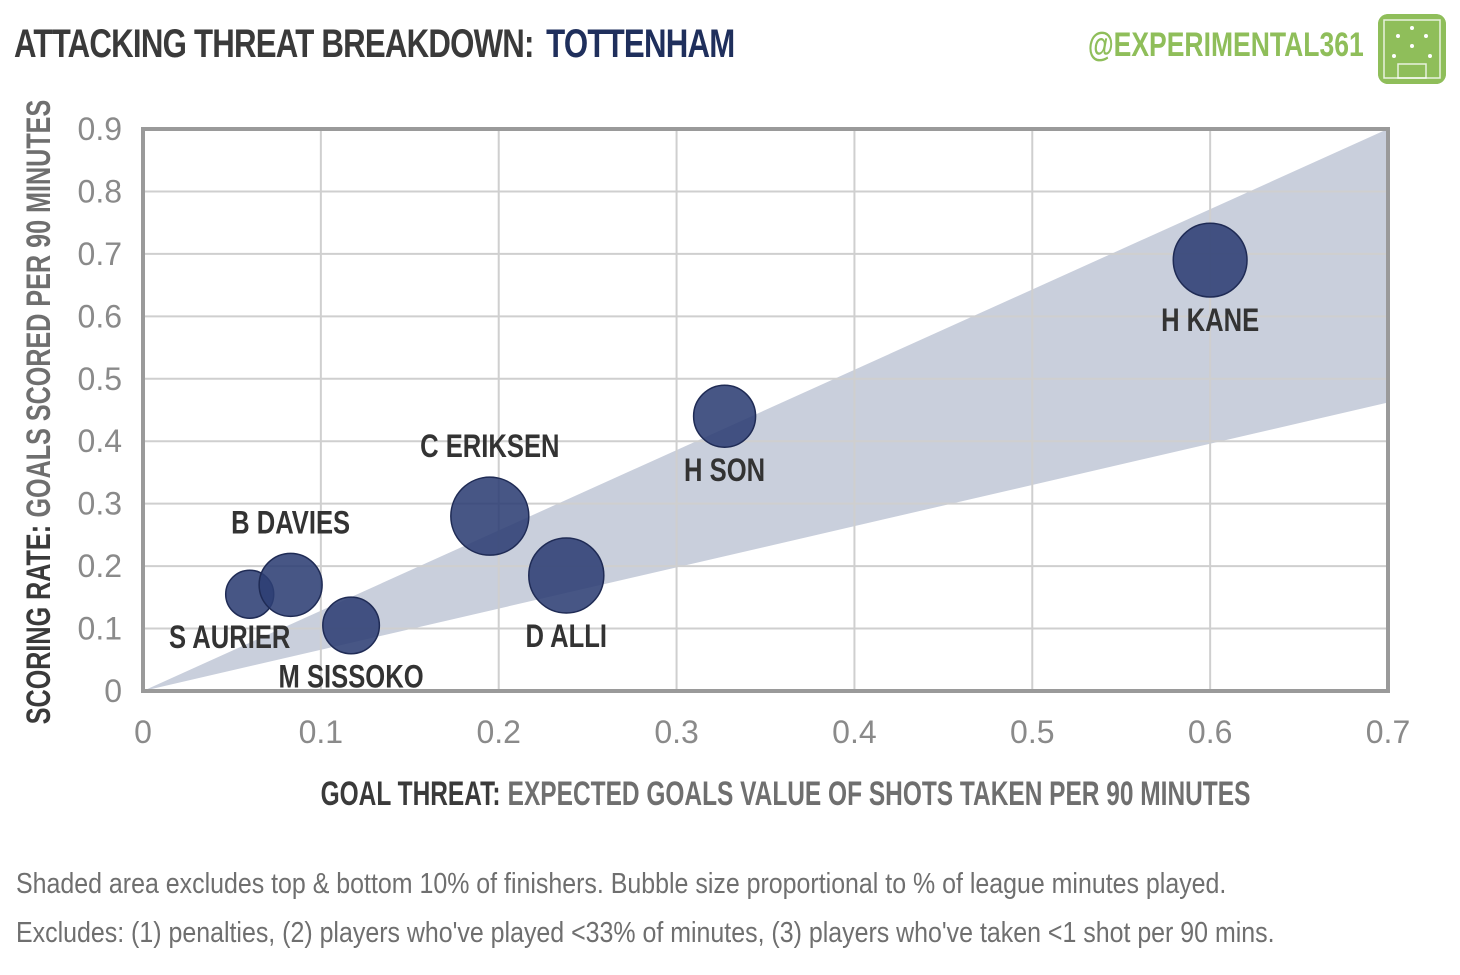  I want to click on y-axis-label-rest: GOALS SCORED PER 90 MINUTES, so click(39, 309).